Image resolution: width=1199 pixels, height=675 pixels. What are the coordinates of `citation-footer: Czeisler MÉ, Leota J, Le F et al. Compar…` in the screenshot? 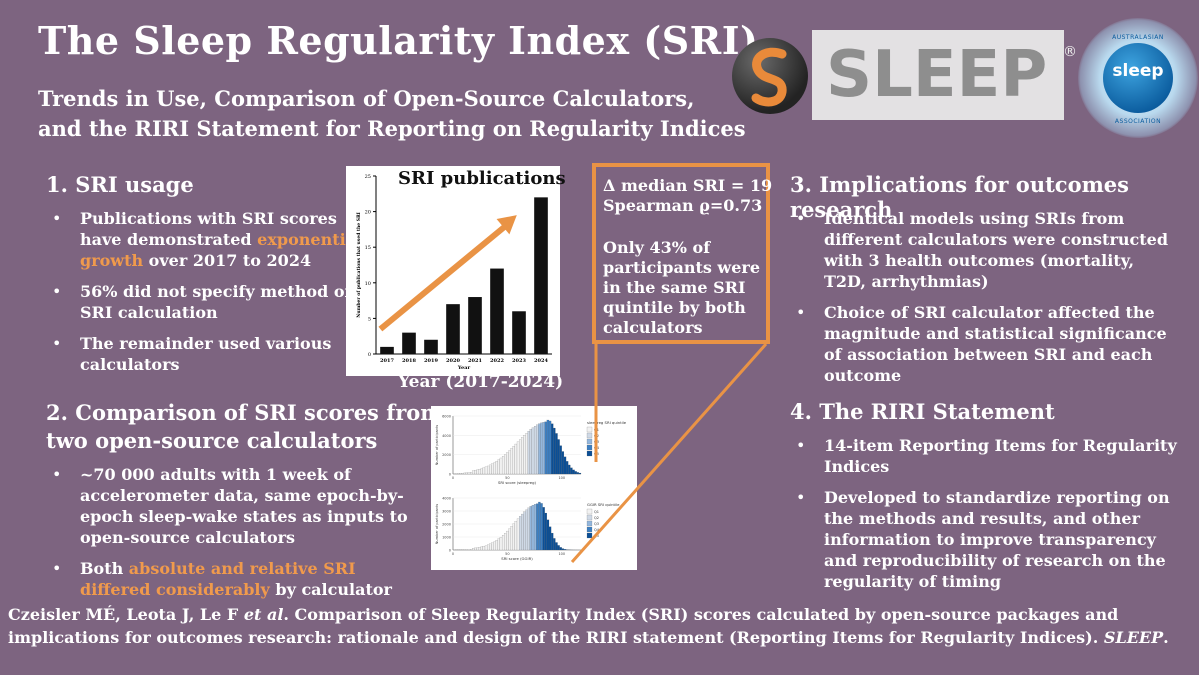 It's located at (600, 626).